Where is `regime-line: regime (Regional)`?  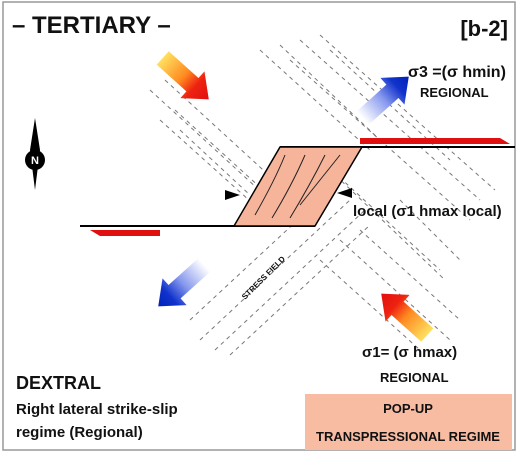 regime-line: regime (Regional) is located at coordinates (79, 432).